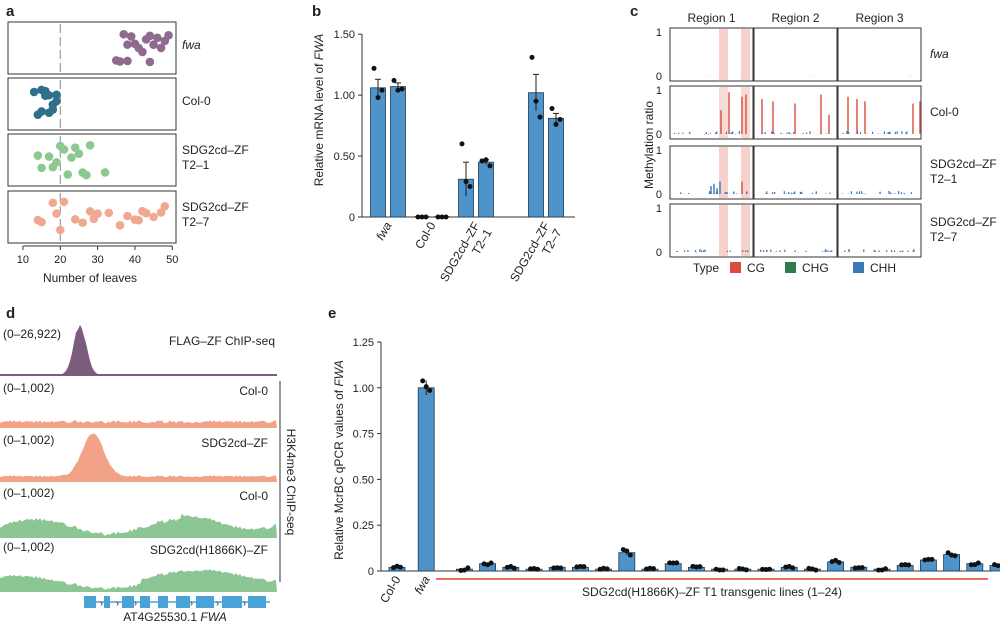 Image resolution: width=1000 pixels, height=627 pixels. What do you see at coordinates (316, 11) in the screenshot?
I see `panel-b-label: b` at bounding box center [316, 11].